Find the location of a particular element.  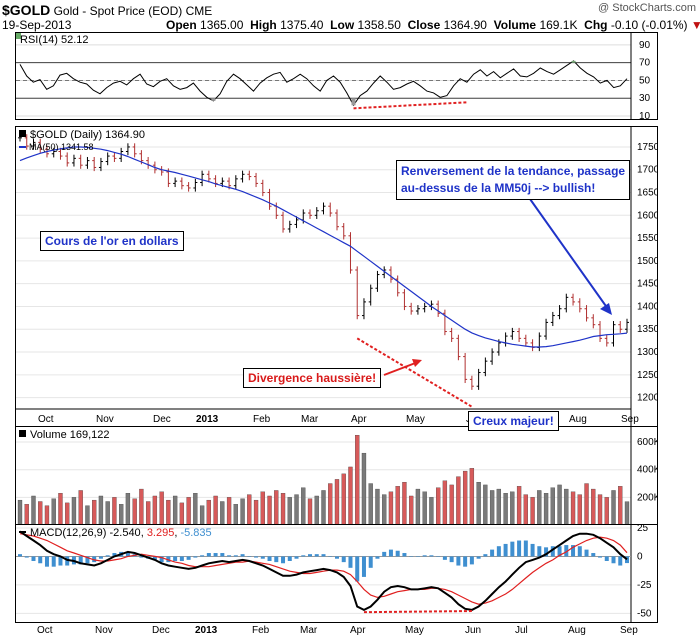

macd-divergence-line is located at coordinates (417, 612).